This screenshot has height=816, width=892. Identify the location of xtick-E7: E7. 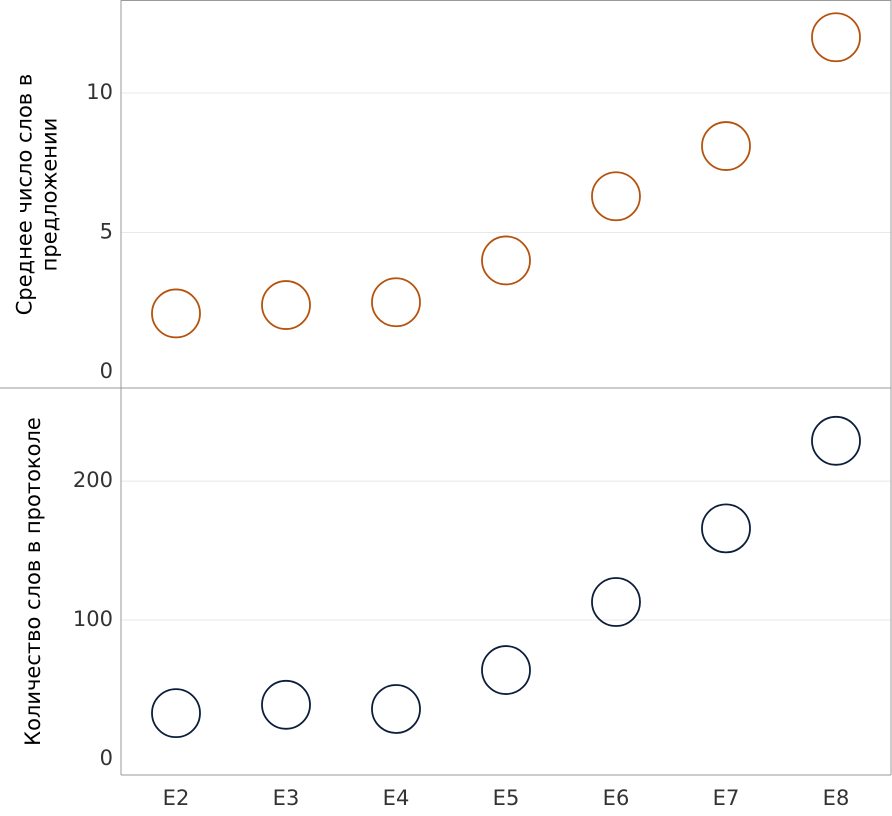
(726, 798).